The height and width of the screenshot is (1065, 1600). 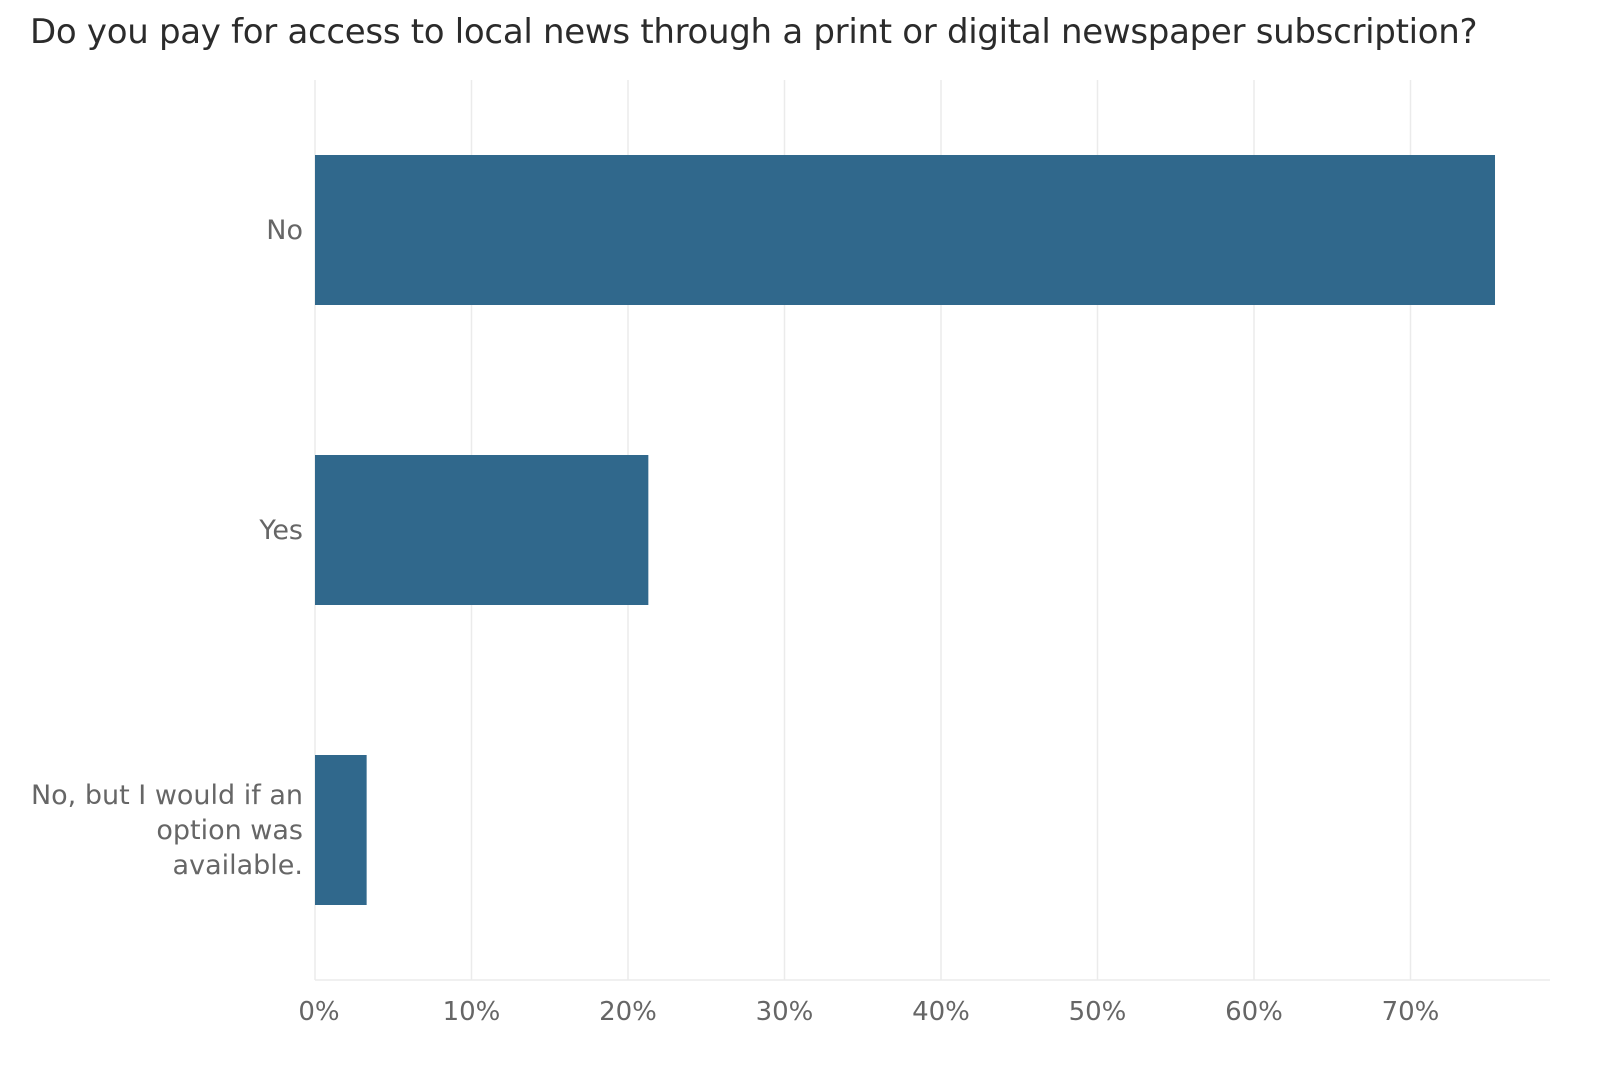 I want to click on x-tick-label: 40%, so click(x=941, y=1012).